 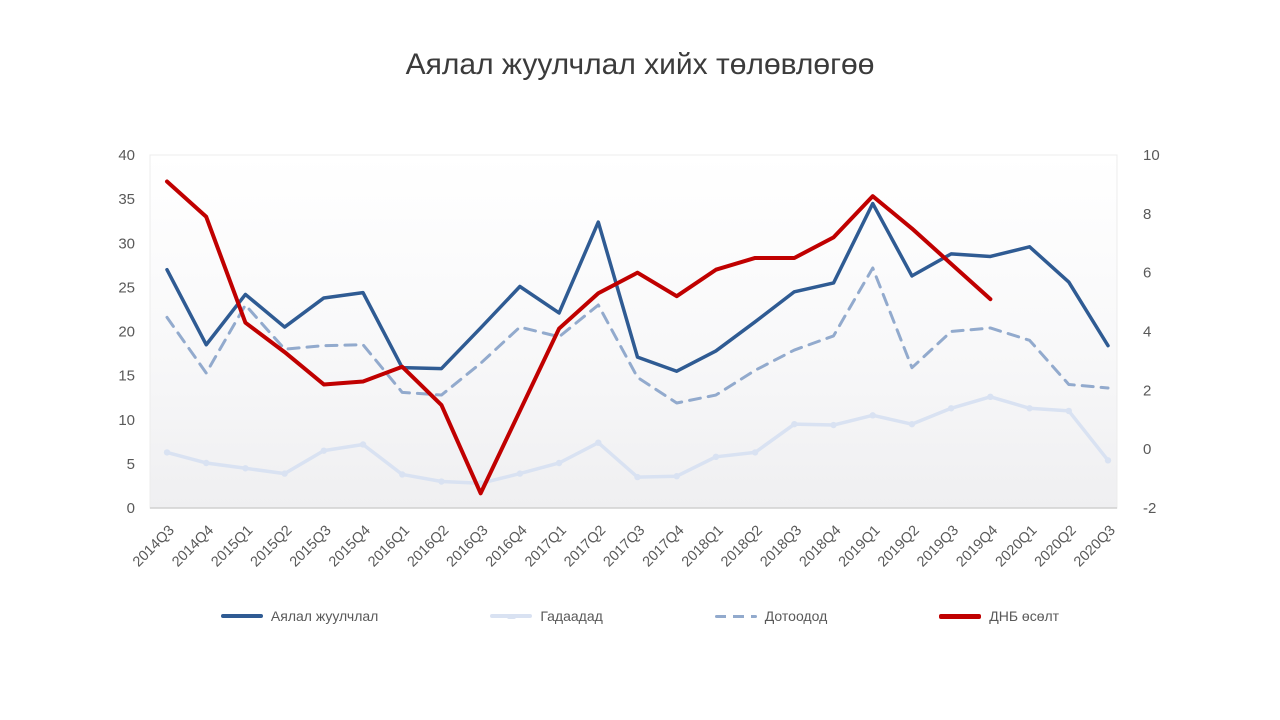 What do you see at coordinates (428, 547) in the screenshot?
I see `svg-text: 2016Q2` at bounding box center [428, 547].